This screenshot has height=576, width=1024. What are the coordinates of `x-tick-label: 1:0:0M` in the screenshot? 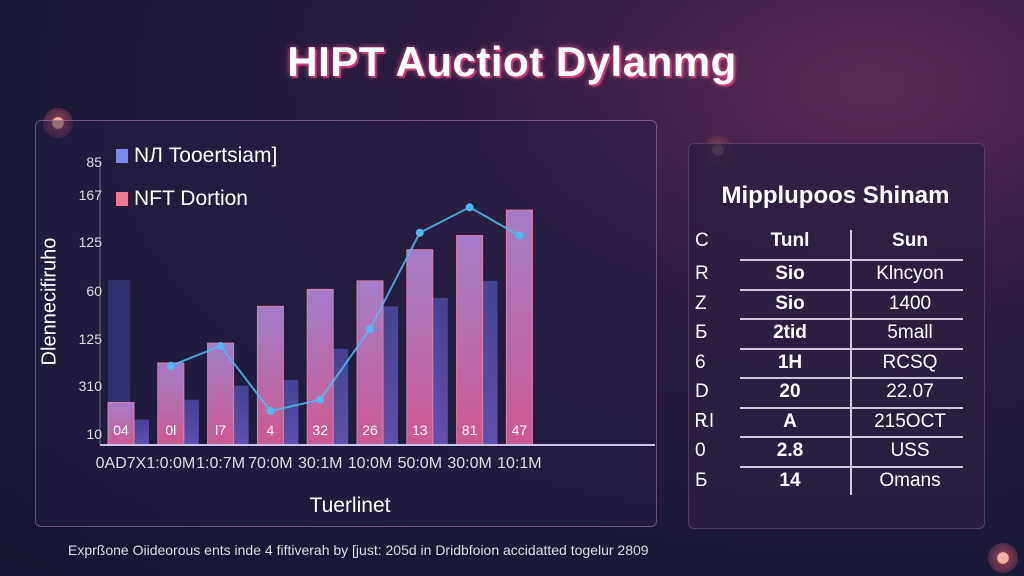 It's located at (171, 463).